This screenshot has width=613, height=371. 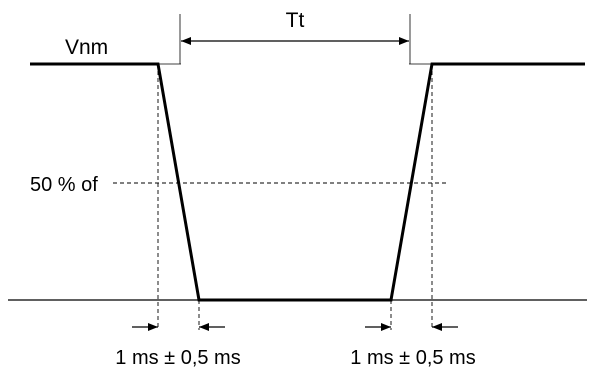 I want to click on label-fall-time: 1 ms ± 0,5 ms, so click(x=177, y=358).